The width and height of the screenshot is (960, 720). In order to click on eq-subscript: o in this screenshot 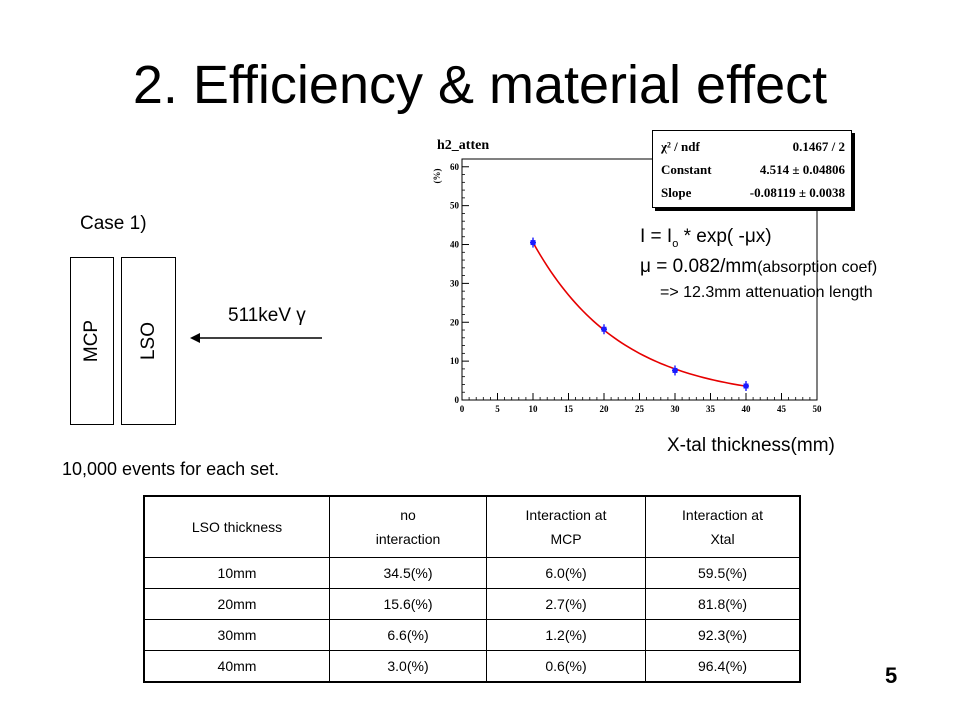, I will do `click(675, 243)`.